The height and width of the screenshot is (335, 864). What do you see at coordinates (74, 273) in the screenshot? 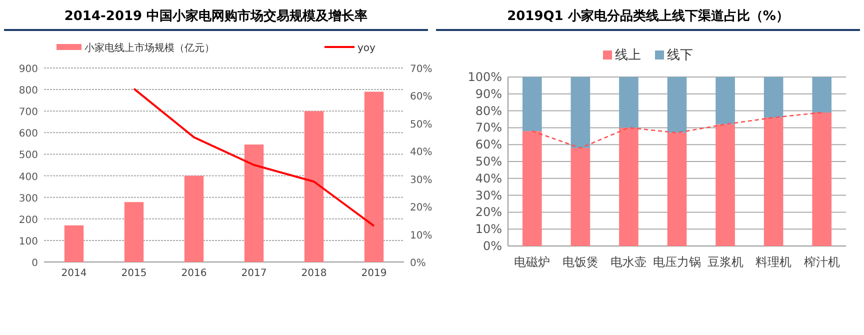
I see `x-tick-label: 2014` at bounding box center [74, 273].